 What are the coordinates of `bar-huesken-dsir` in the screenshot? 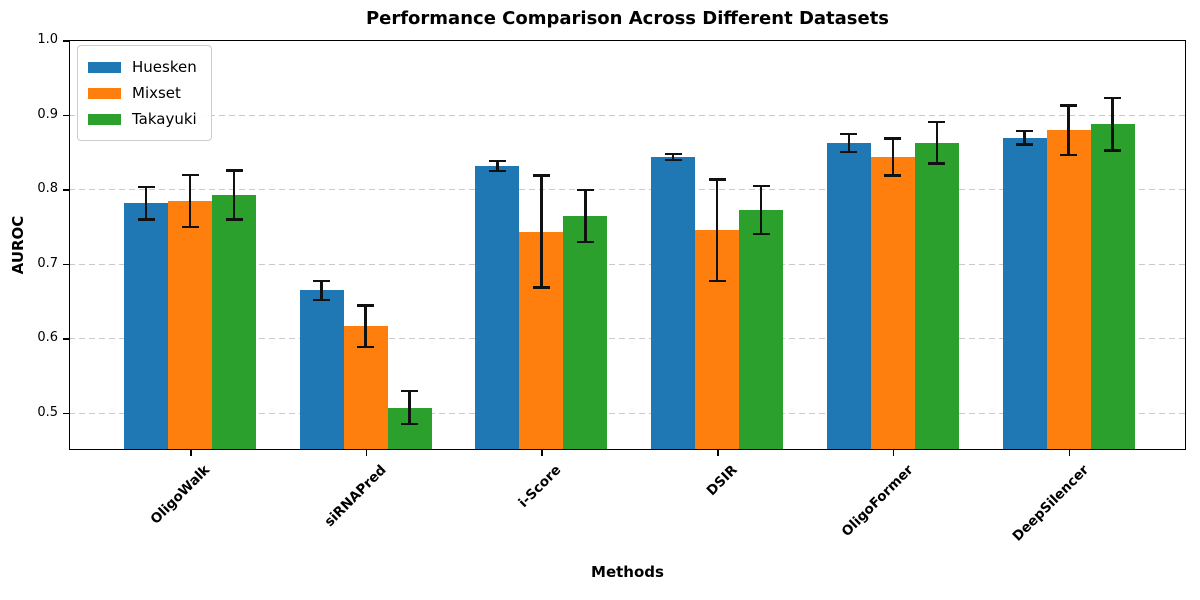 It's located at (673, 303).